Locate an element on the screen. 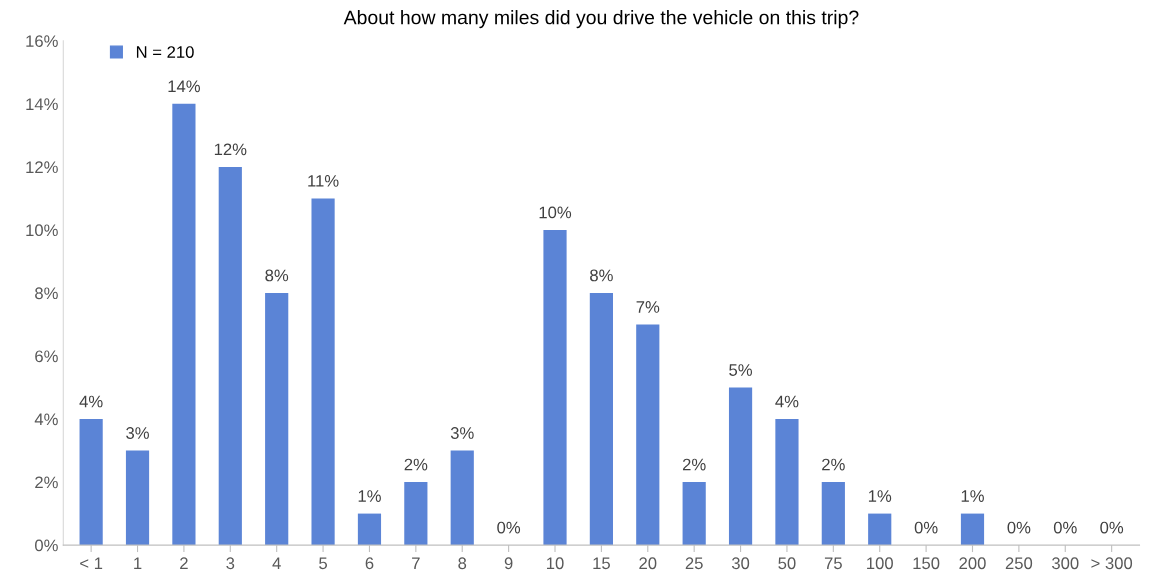 The height and width of the screenshot is (583, 1151). x-tick-label: 3 is located at coordinates (230, 563).